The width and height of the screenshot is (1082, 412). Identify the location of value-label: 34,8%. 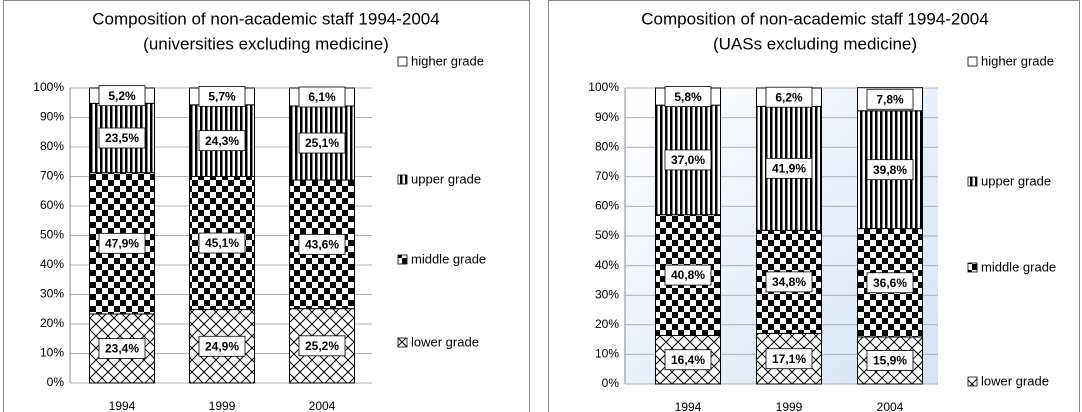
(789, 282).